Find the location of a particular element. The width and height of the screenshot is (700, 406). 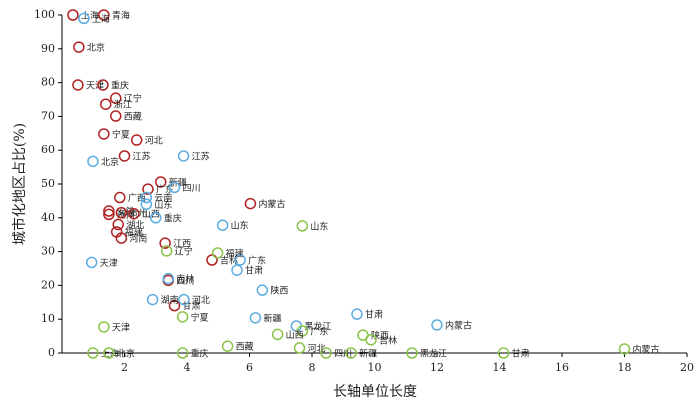

x-tick-label: 12 is located at coordinates (437, 367).